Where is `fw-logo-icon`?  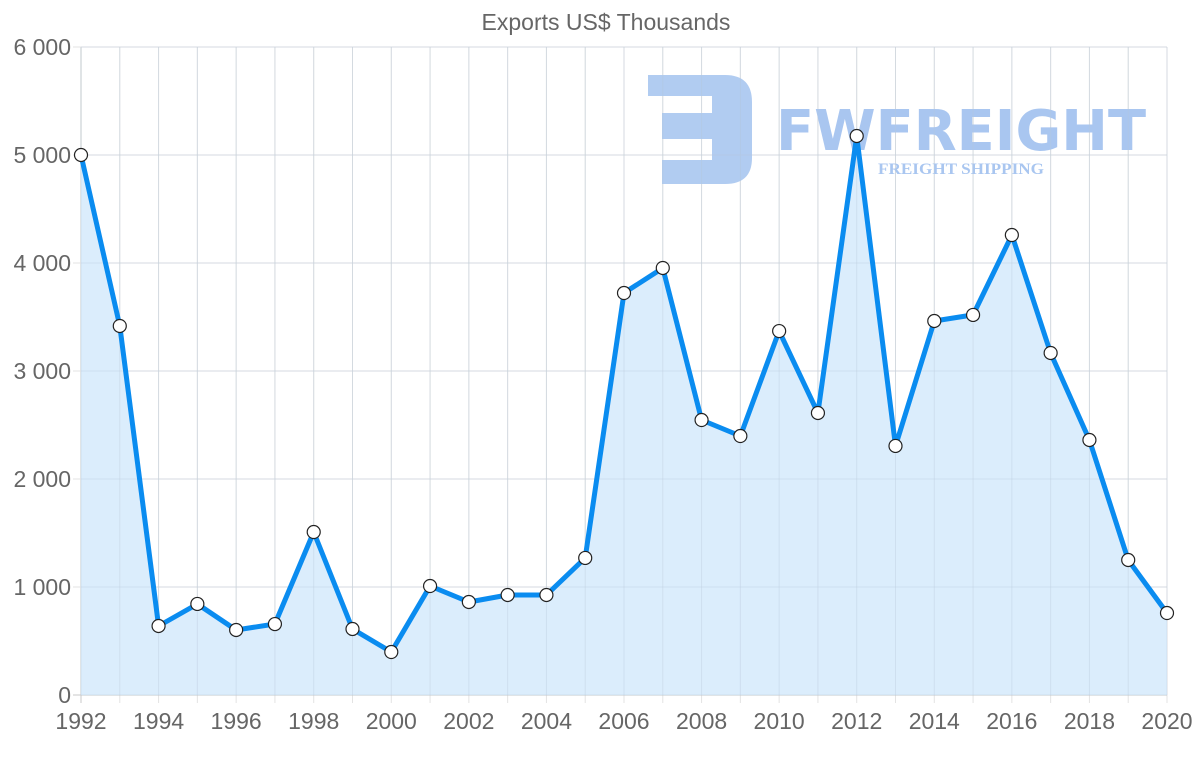 fw-logo-icon is located at coordinates (700, 129).